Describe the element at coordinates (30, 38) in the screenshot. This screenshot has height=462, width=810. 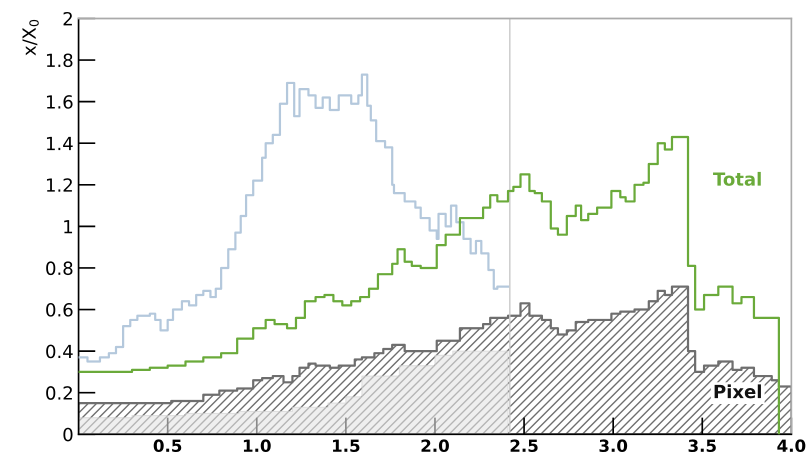
I see `y-axis-title: x/X$_{0}$` at that location.